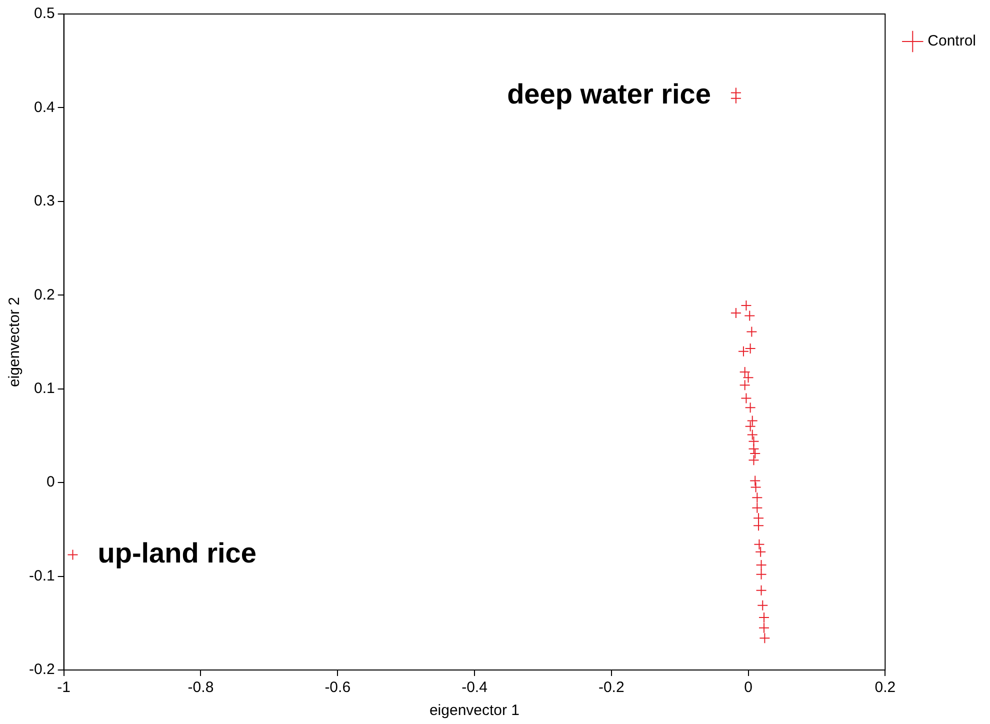  Describe the element at coordinates (201, 687) in the screenshot. I see `x-tick-label: -0.8` at that location.